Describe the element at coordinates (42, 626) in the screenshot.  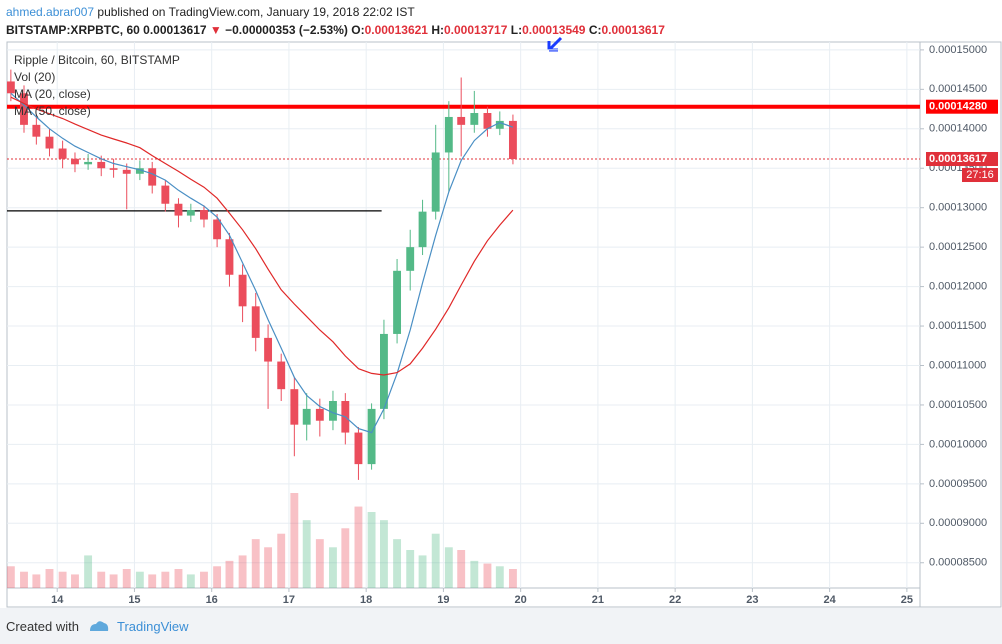
I see `created-with: Created with` at that location.